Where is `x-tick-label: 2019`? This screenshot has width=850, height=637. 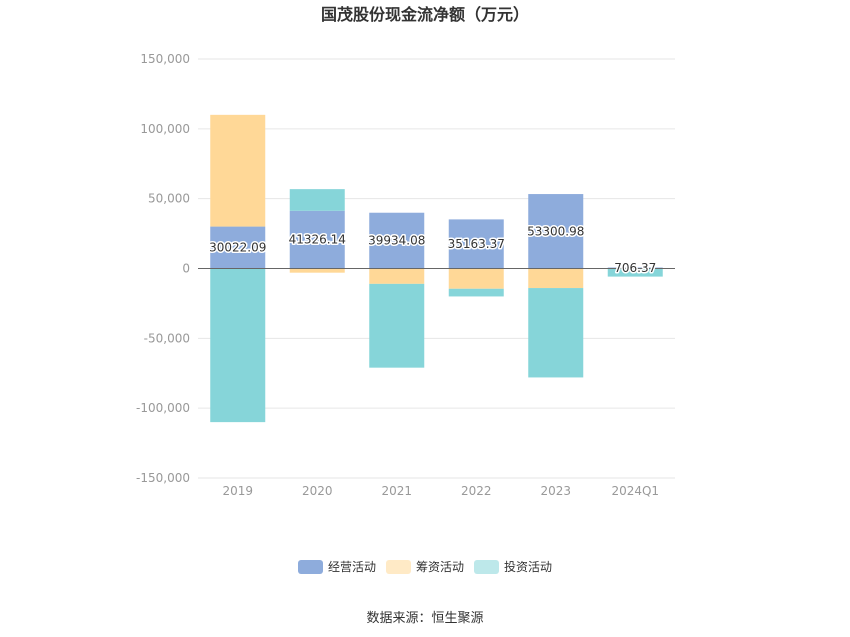 x-tick-label: 2019 is located at coordinates (237, 491).